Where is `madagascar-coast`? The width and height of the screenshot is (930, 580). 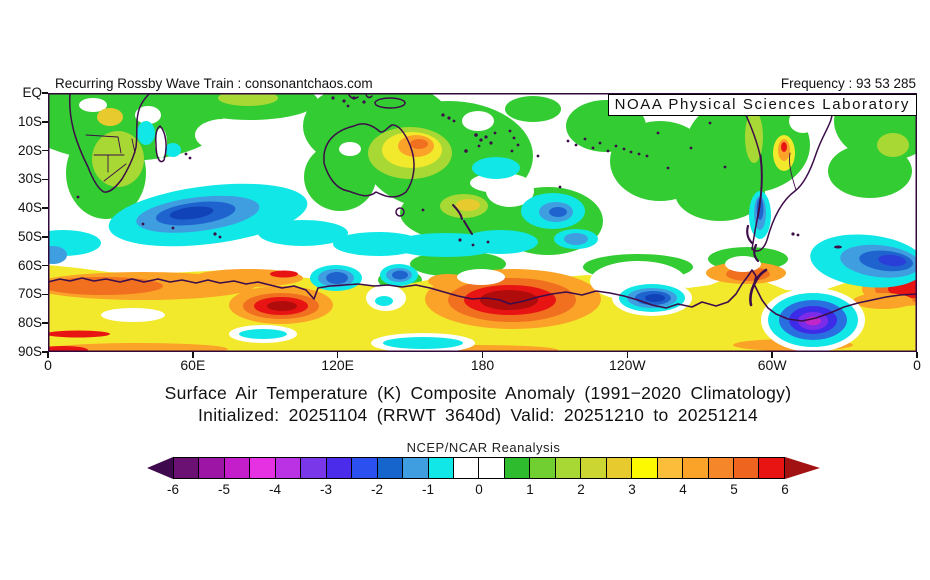 madagascar-coast is located at coordinates (161, 144).